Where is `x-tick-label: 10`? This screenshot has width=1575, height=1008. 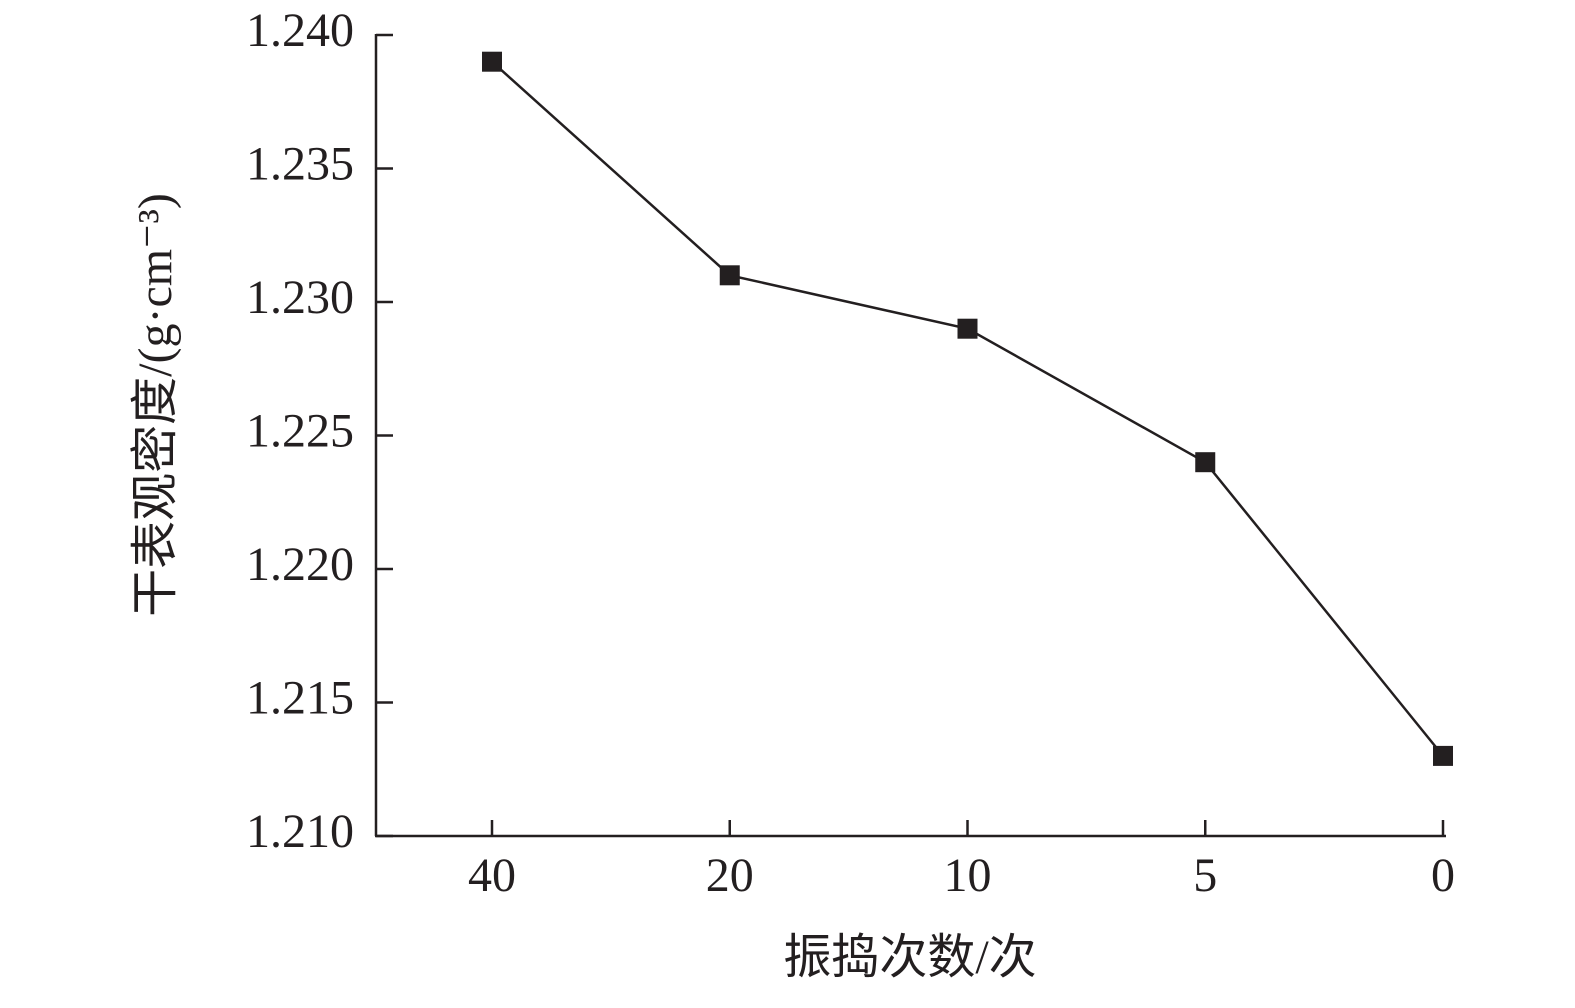 x-tick-label: 10 is located at coordinates (968, 875).